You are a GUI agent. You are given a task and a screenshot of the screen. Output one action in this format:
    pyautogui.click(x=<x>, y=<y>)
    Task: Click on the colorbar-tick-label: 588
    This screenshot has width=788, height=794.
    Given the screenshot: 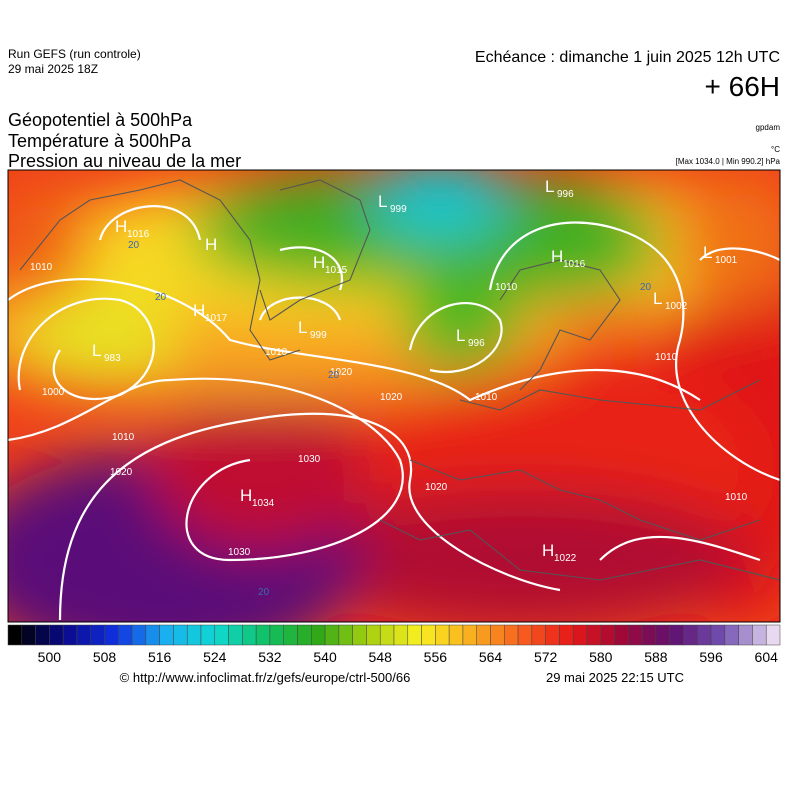 What is the action you would take?
    pyautogui.click(x=656, y=657)
    